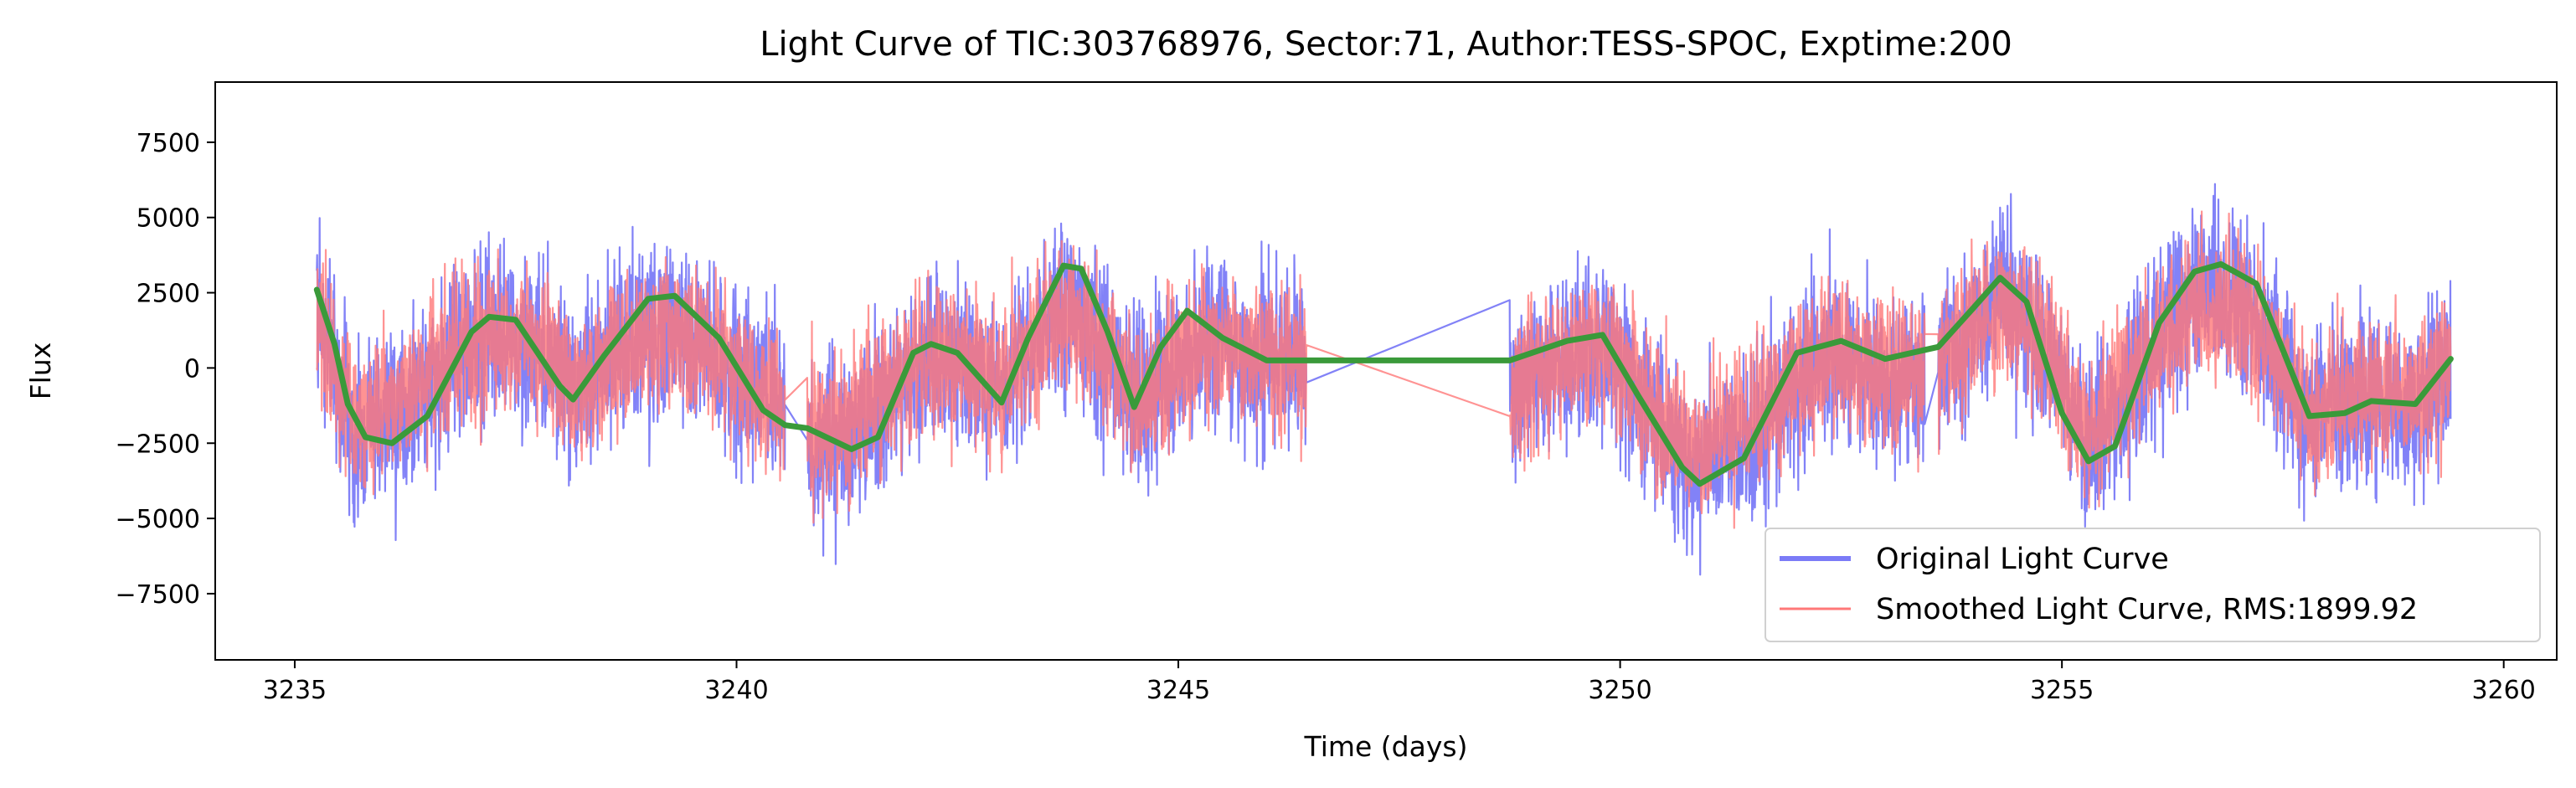  Describe the element at coordinates (2147, 609) in the screenshot. I see `legend-label-smoothed: Smoothed Light Curve, RMS:1899.92` at that location.